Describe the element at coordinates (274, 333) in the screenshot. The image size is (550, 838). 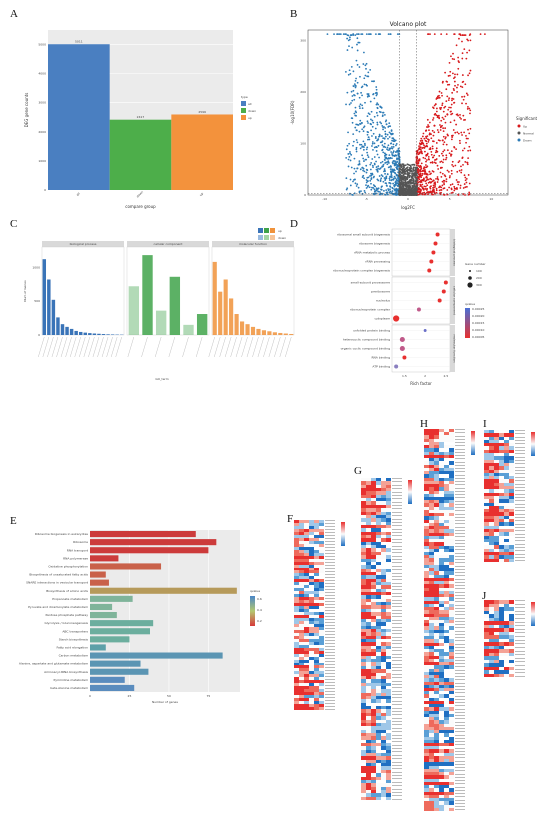
I see `go-bar` at that location.